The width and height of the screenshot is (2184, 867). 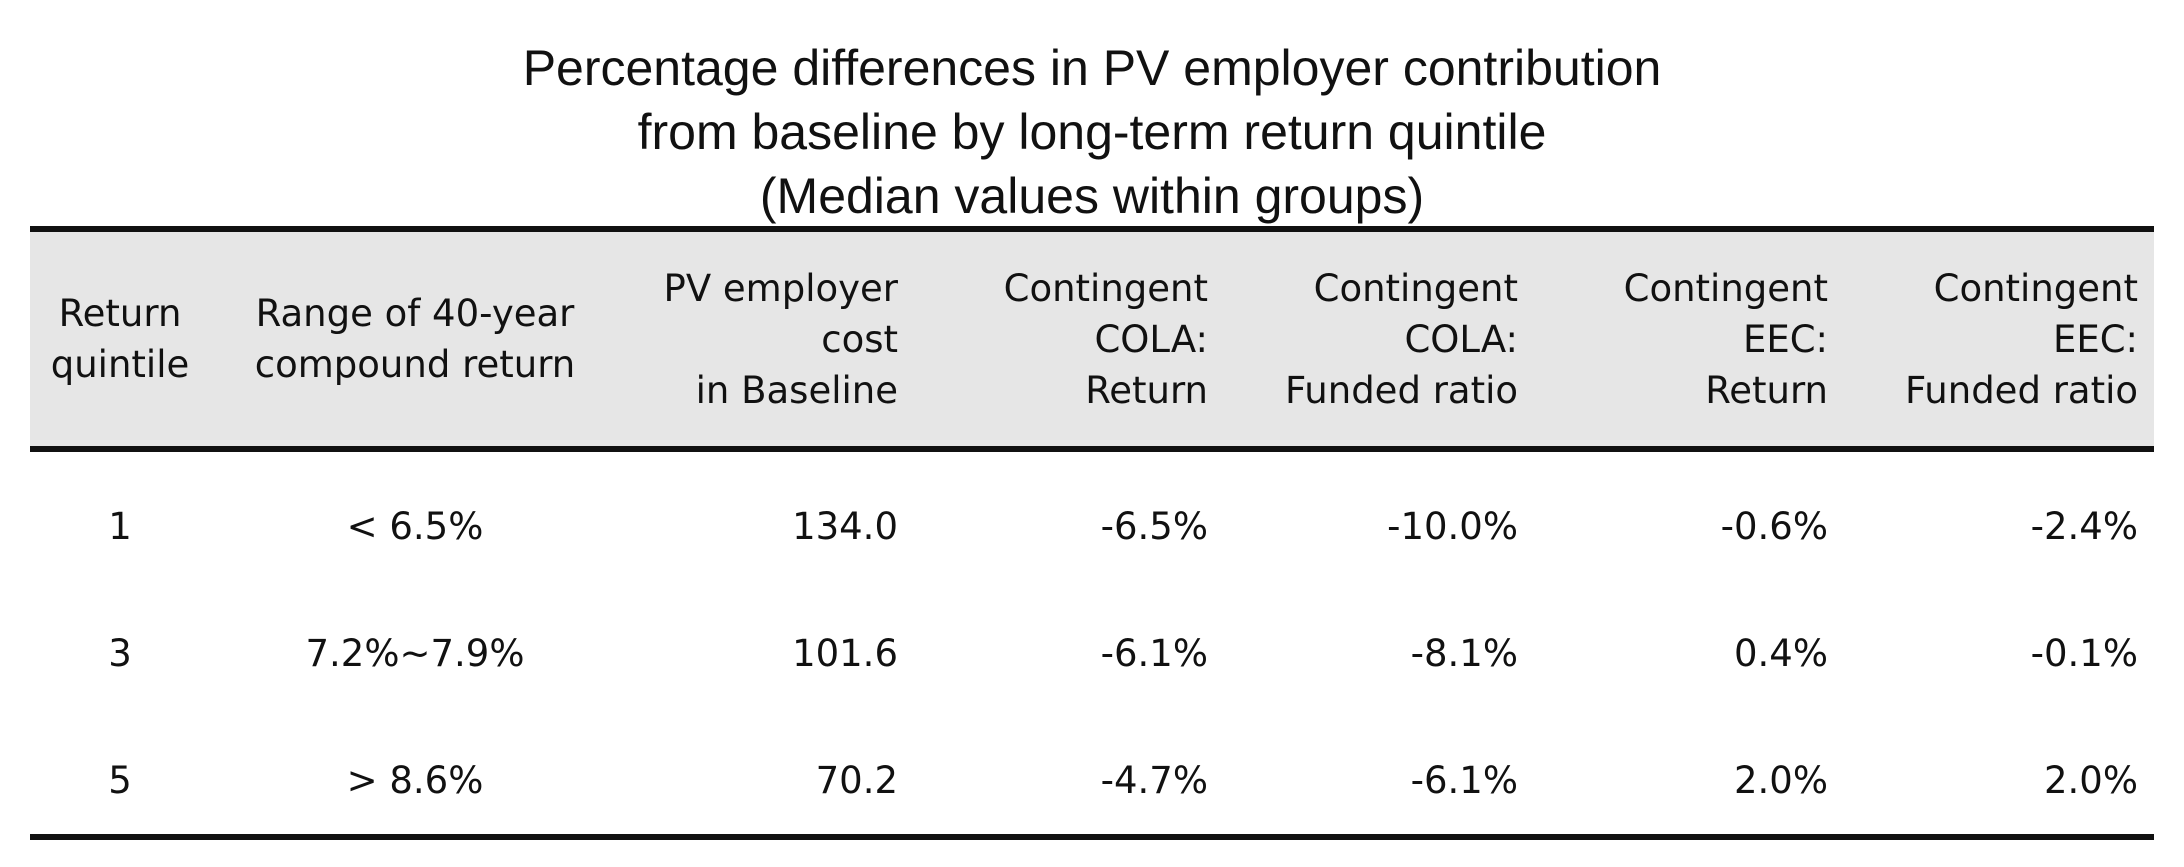 I want to click on top-rule, so click(x=1092, y=229).